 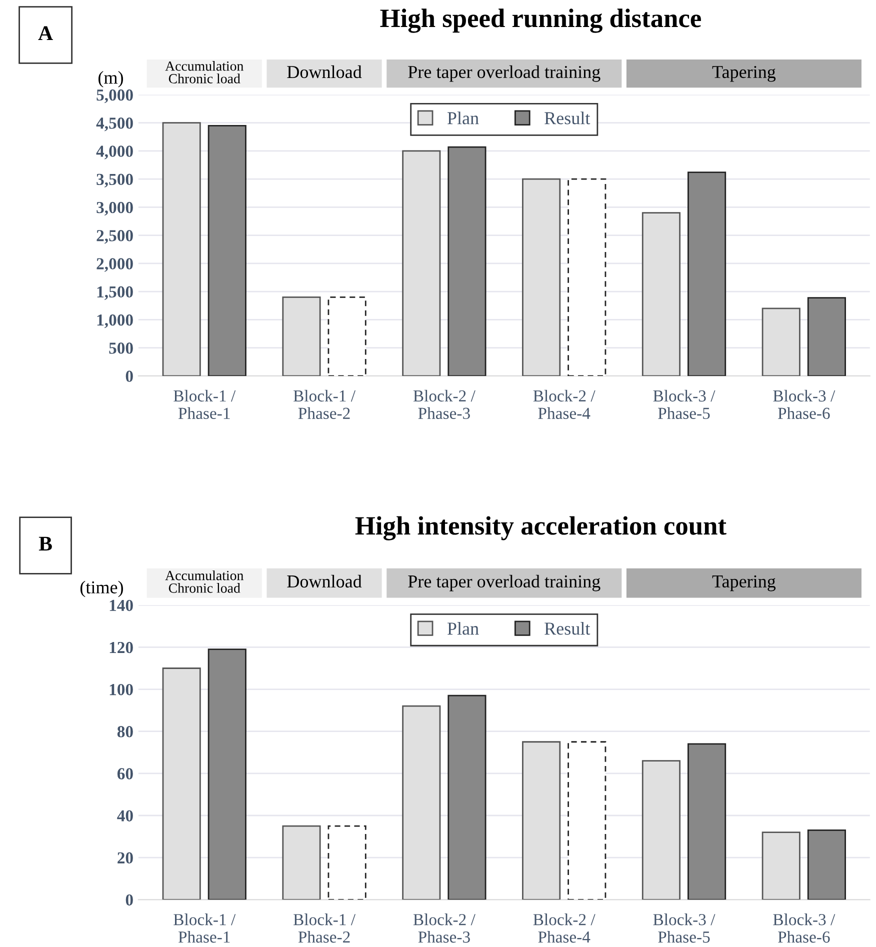 I want to click on y-tick-label: 500, so click(x=121, y=348).